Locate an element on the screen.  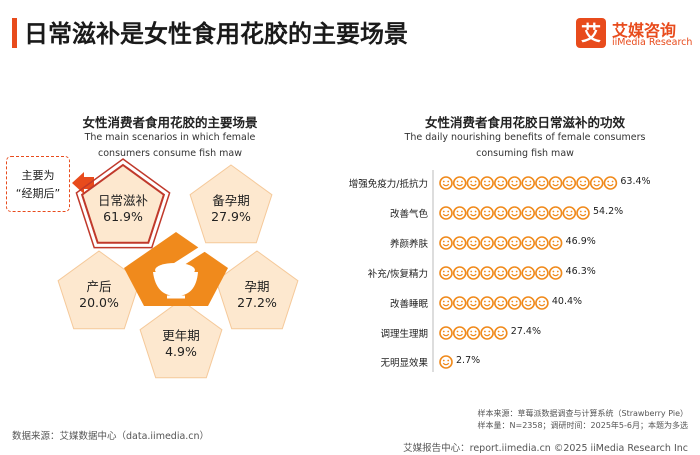
callout-arrow-icon is located at coordinates (83, 183).